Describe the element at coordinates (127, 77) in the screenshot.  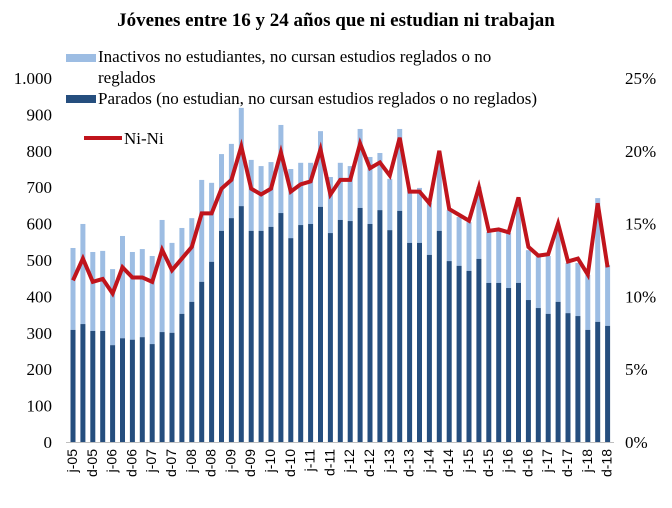
I see `legend-label-inactivos-line2: reglados` at that location.